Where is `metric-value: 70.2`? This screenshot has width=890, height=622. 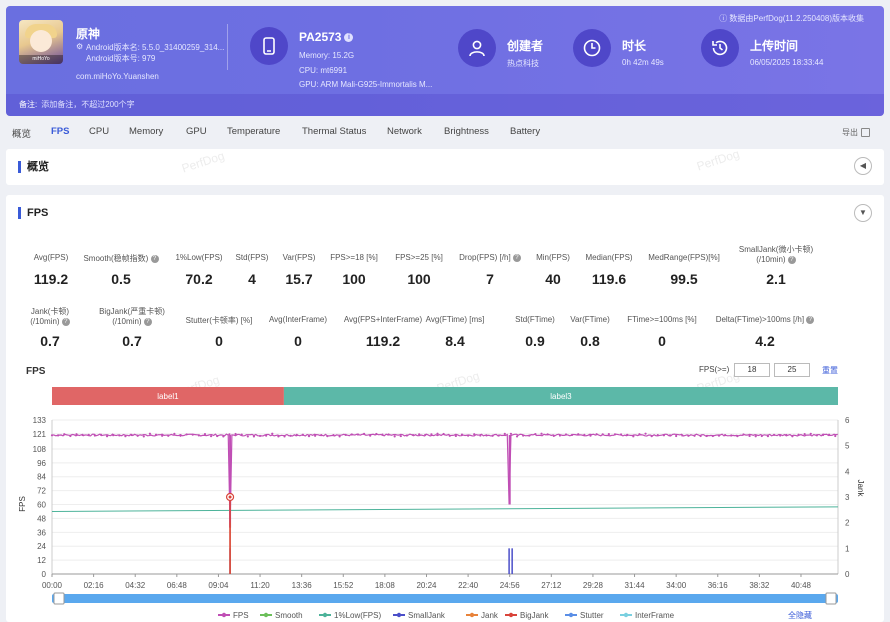 metric-value: 70.2 is located at coordinates (199, 279).